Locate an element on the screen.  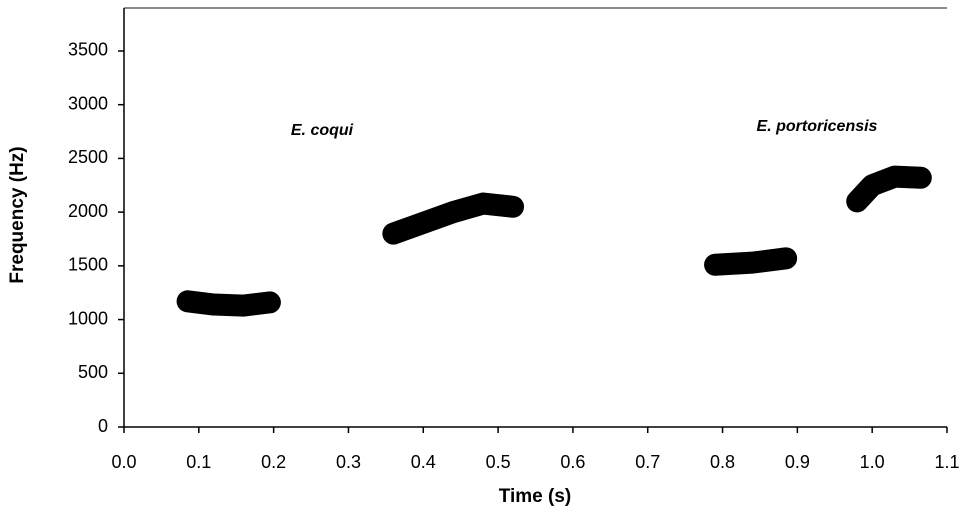
x-tick-label: 0.0 is located at coordinates (123, 462).